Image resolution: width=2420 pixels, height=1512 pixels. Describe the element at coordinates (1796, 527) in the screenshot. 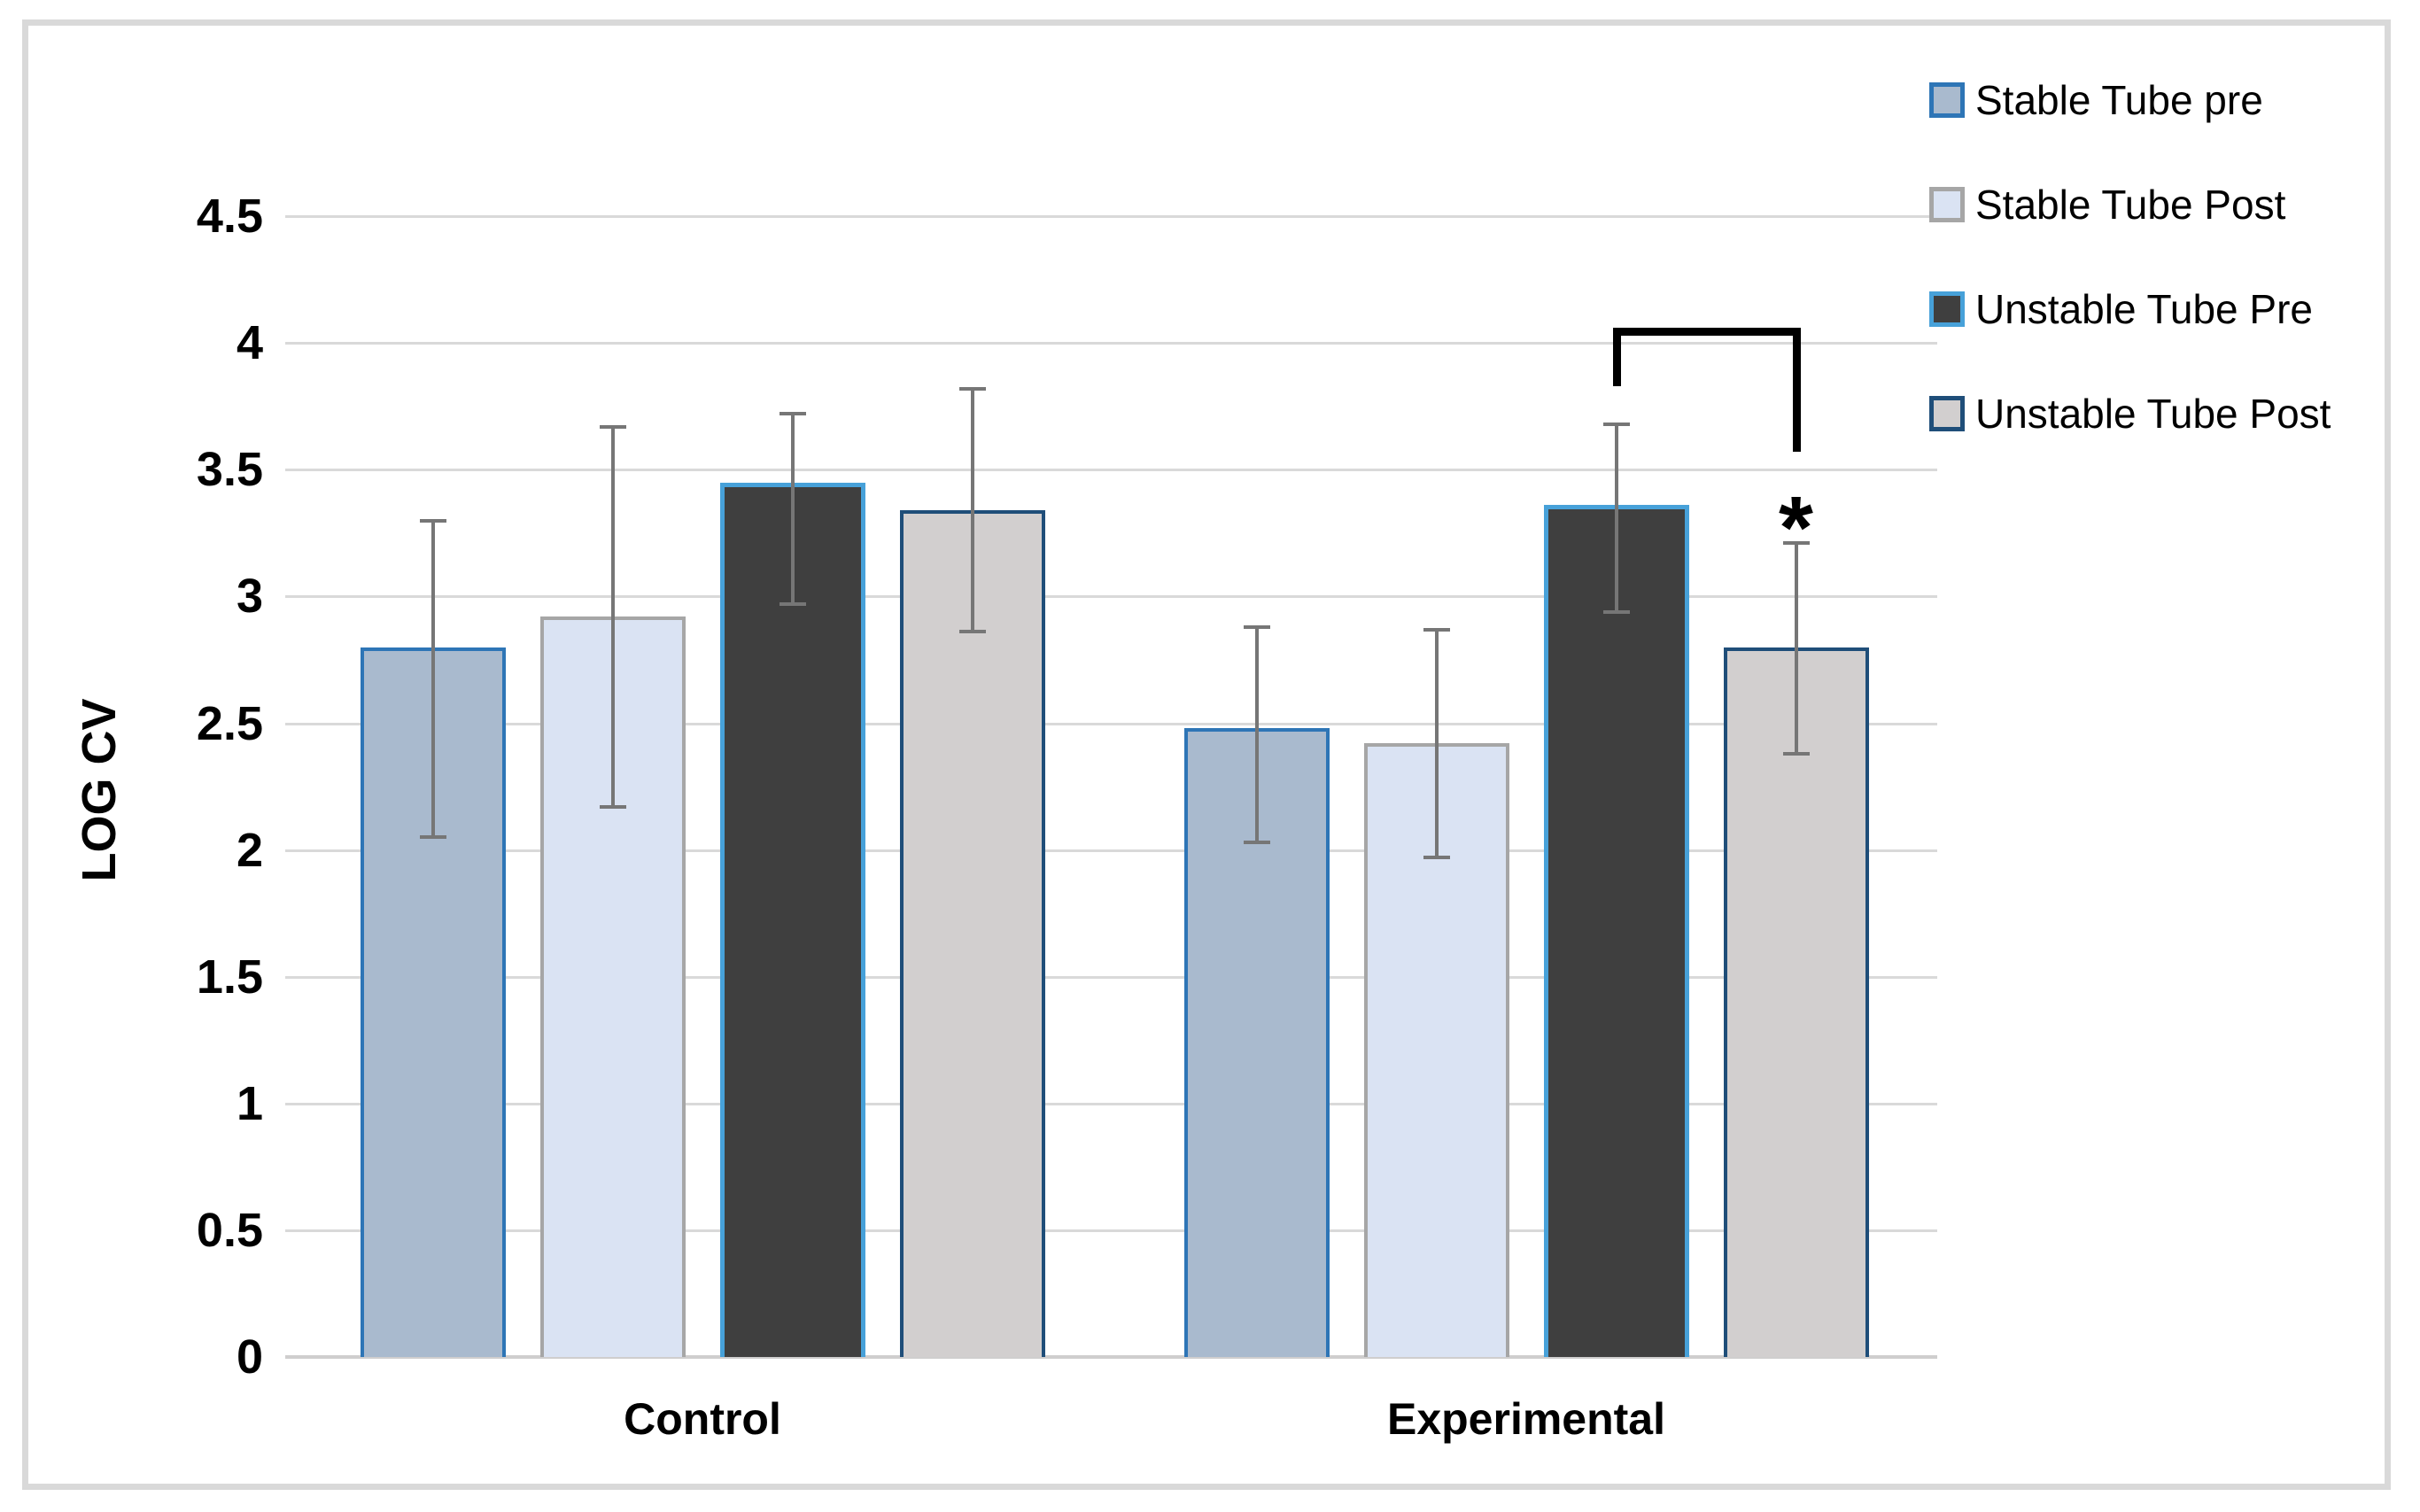

I see `significance-star: *` at that location.